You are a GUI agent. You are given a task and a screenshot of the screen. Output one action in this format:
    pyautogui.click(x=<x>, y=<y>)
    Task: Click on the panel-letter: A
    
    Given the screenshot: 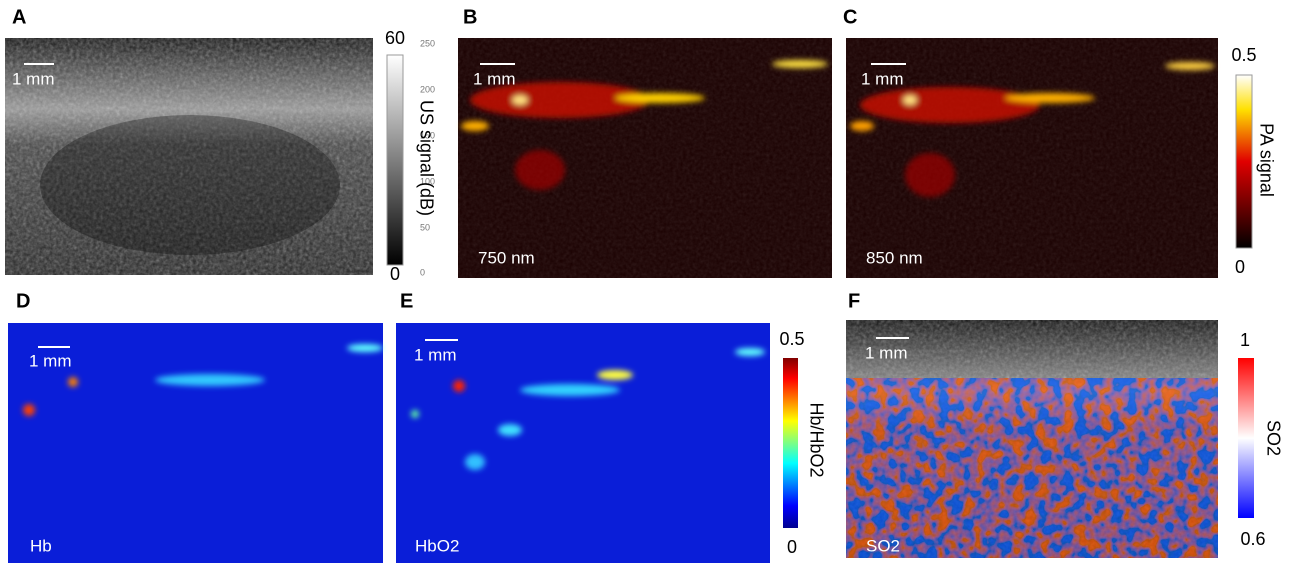 What is the action you would take?
    pyautogui.click(x=19, y=17)
    